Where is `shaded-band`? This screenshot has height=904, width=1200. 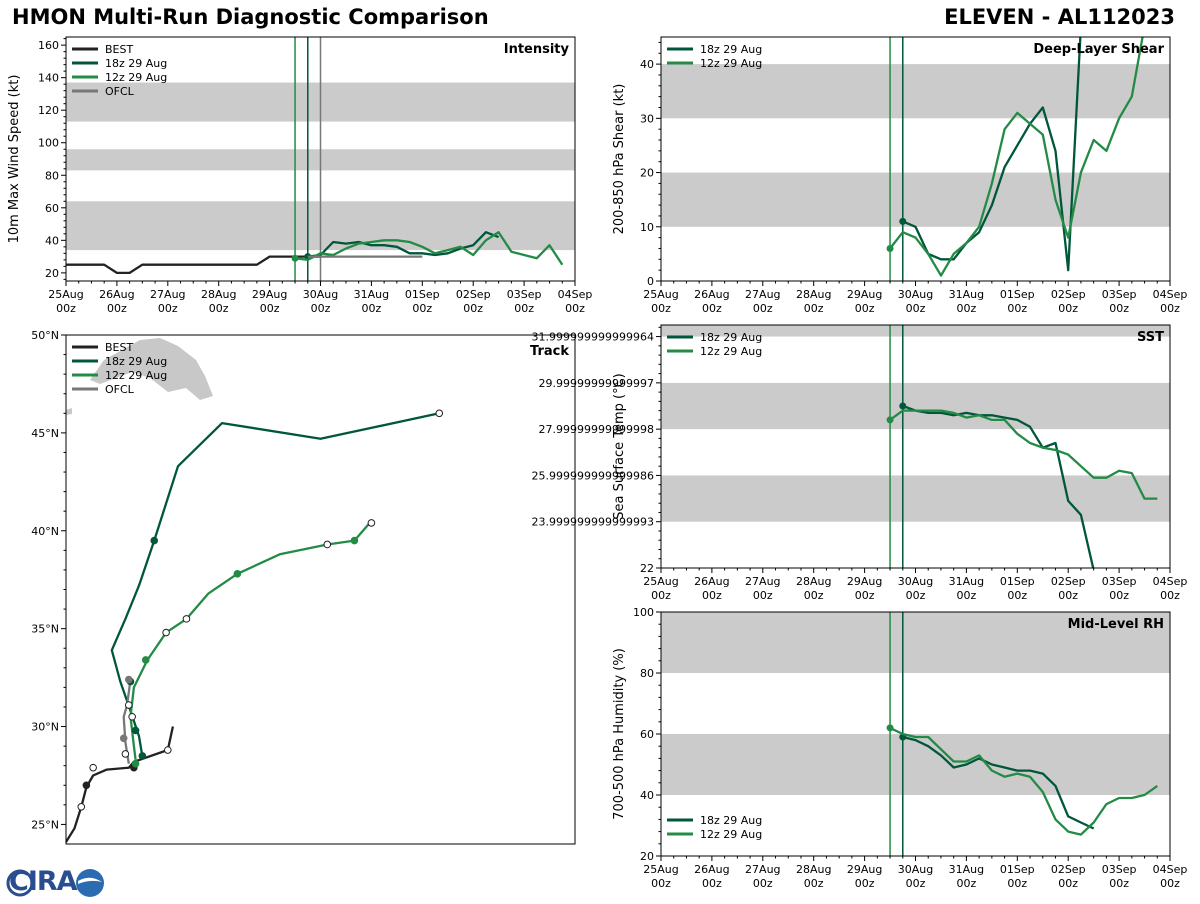 shaded-band is located at coordinates (915, 498).